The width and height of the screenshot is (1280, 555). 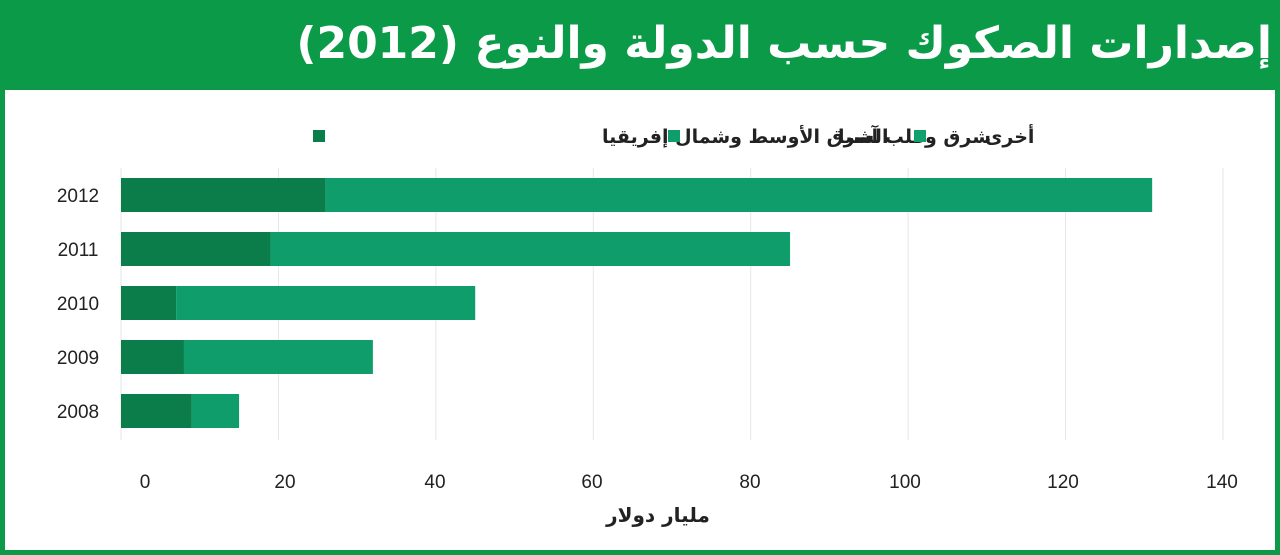 What do you see at coordinates (689, 482) in the screenshot?
I see `x-tick-labels: 0 20 40 60 80 100 120 140` at bounding box center [689, 482].